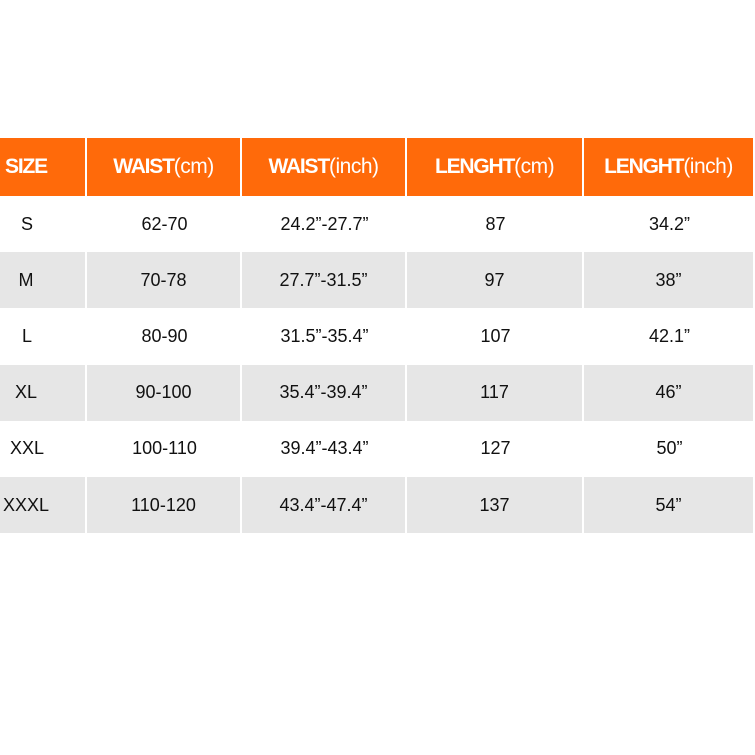 The height and width of the screenshot is (755, 755). I want to click on header-cell: LENGHT (cm), so click(495, 167).